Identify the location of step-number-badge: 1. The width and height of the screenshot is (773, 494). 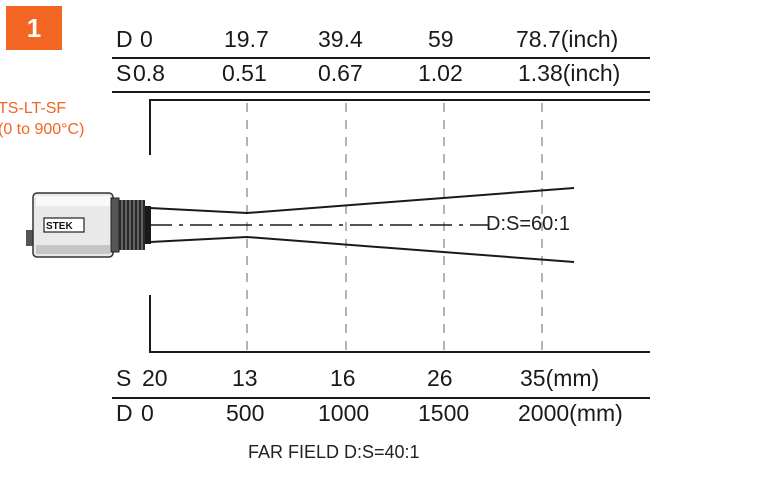
(34, 28).